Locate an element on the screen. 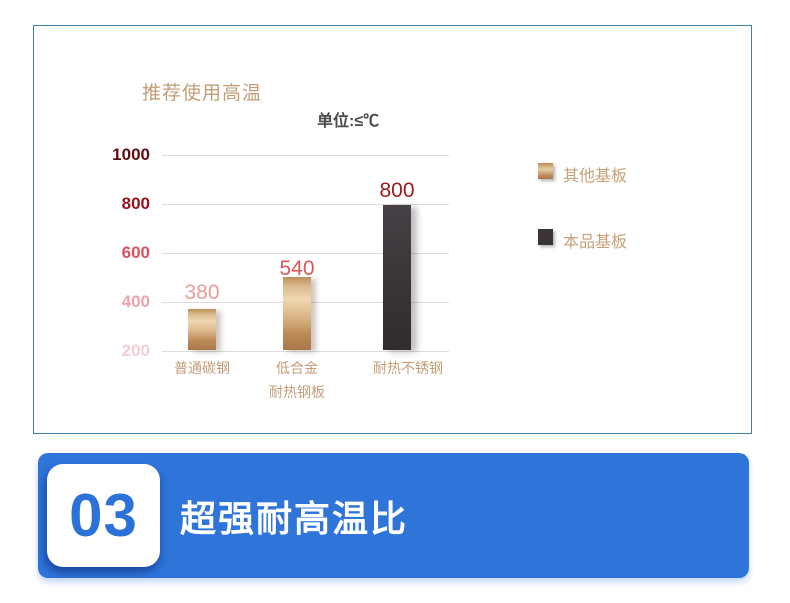 This screenshot has width=790, height=603. legend-swatch-other-substrate is located at coordinates (545, 171).